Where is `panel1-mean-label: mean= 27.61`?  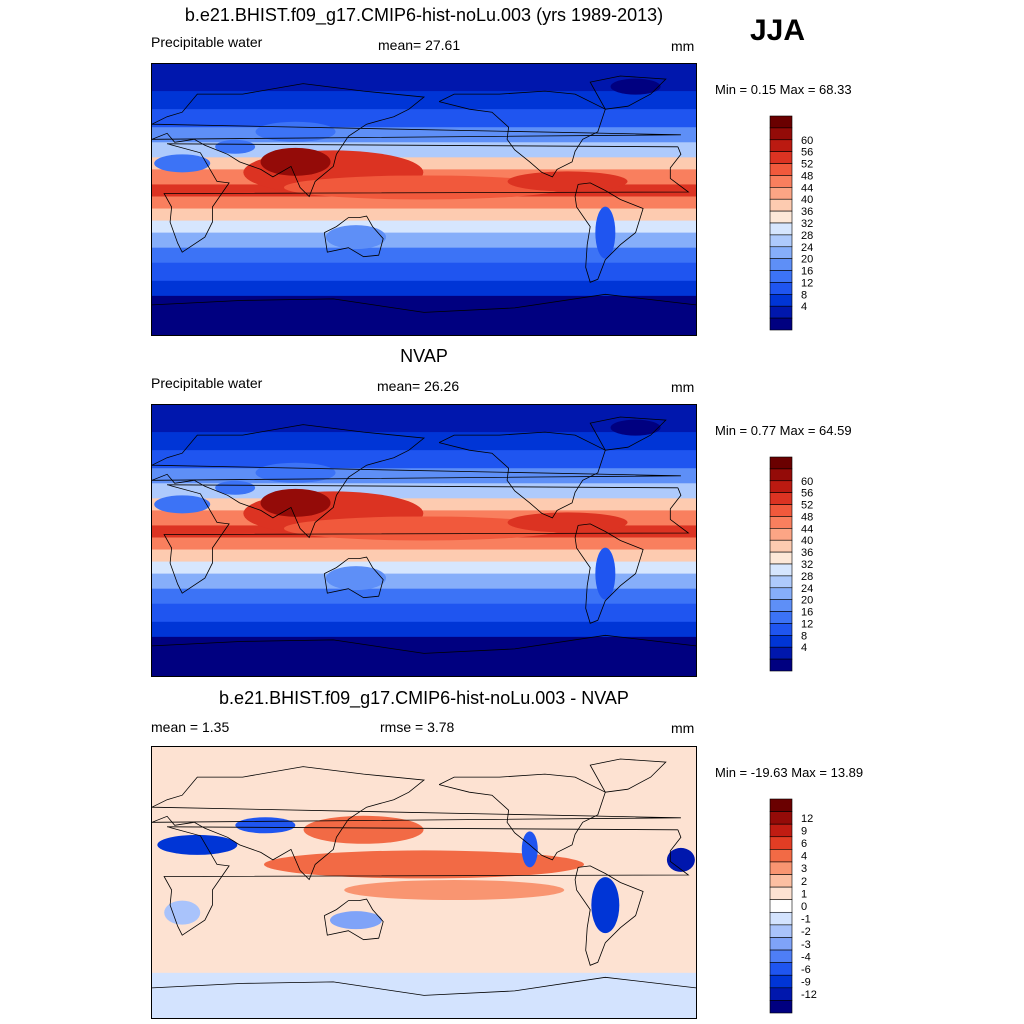 panel1-mean-label: mean= 27.61 is located at coordinates (419, 45).